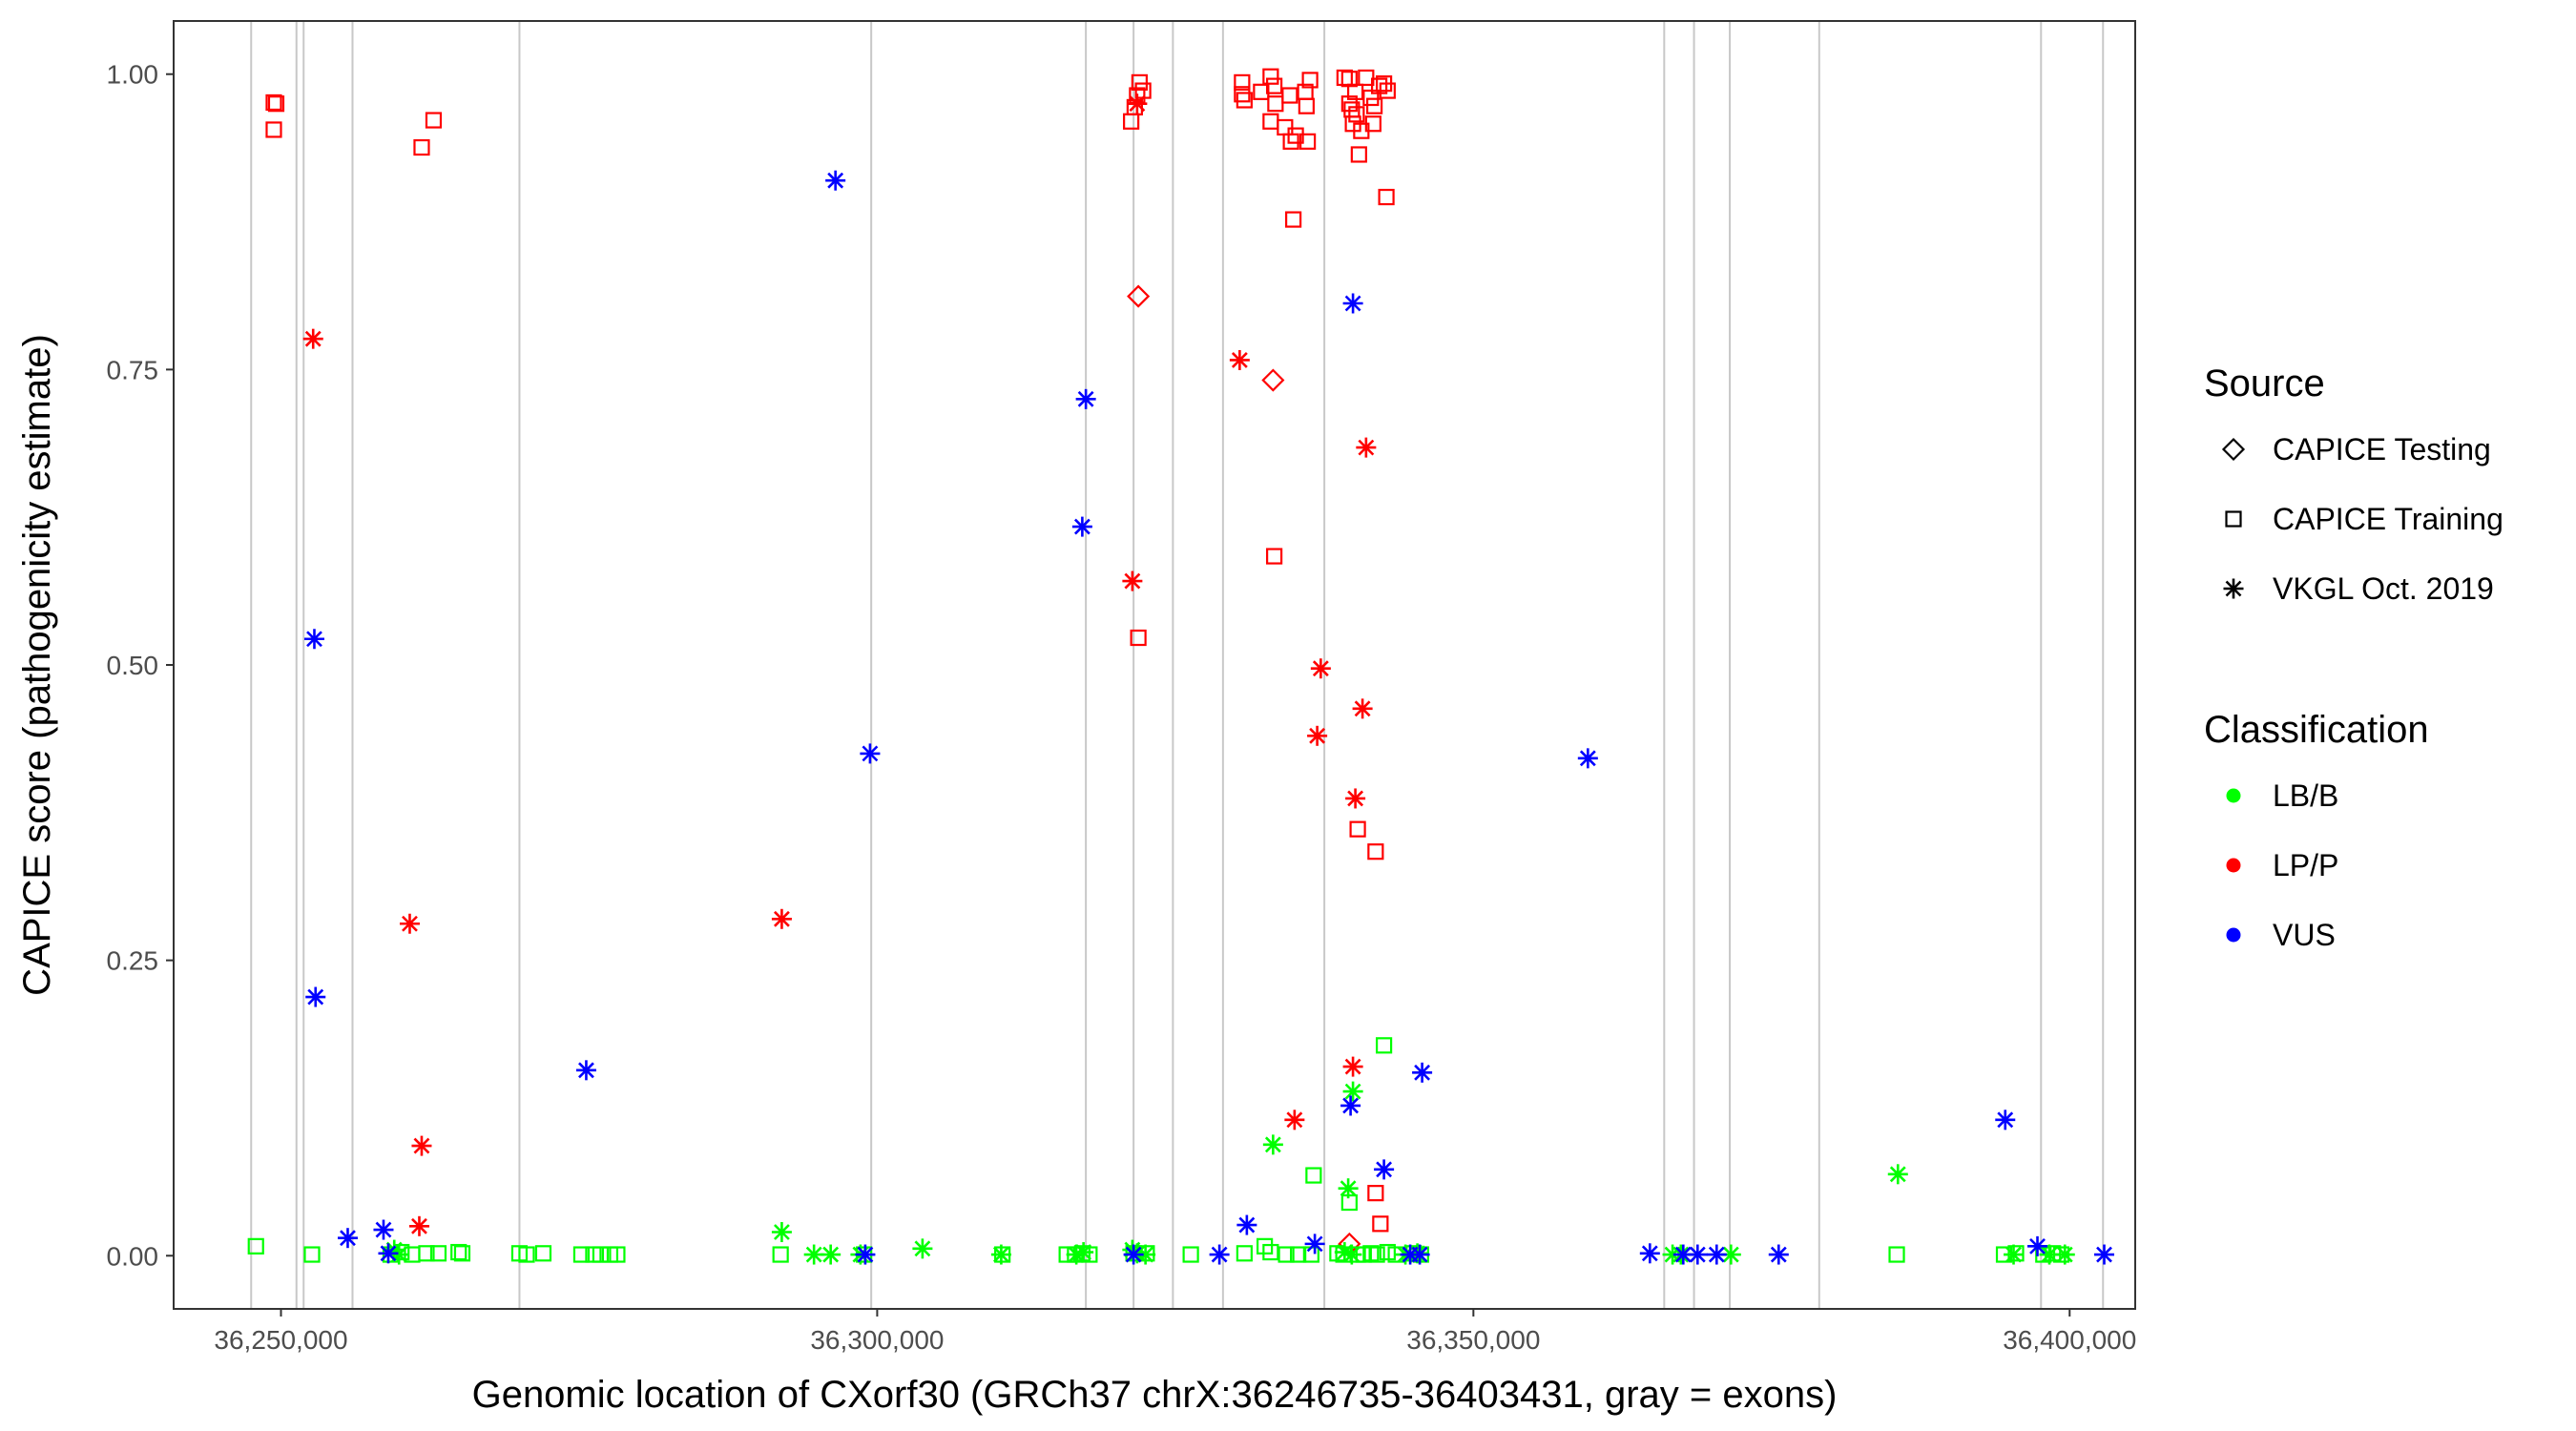  I want to click on y-tick-label: 0.50, so click(133, 665).